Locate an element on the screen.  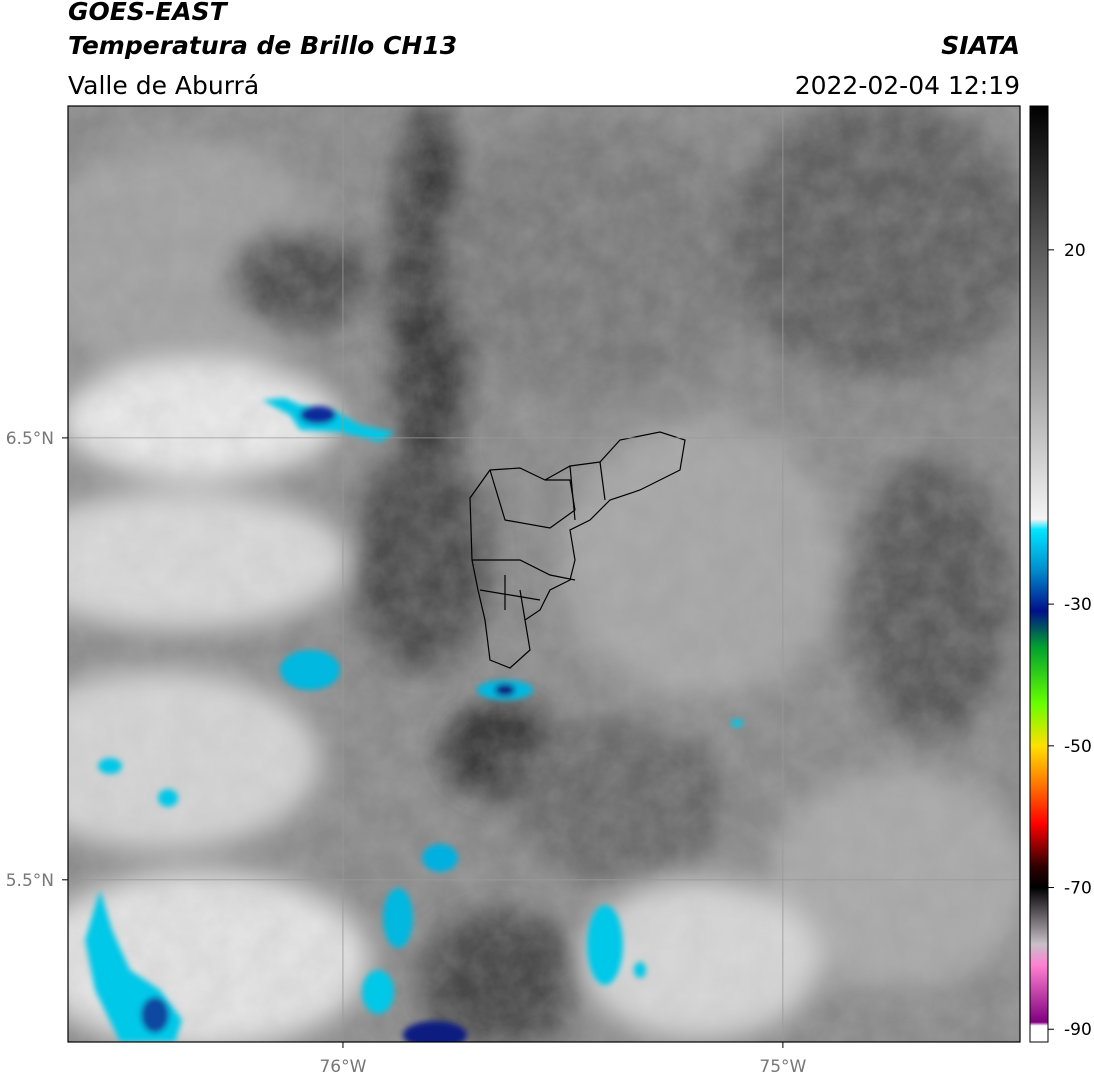
colorbar-tick-label: -90 is located at coordinates (1078, 1030).